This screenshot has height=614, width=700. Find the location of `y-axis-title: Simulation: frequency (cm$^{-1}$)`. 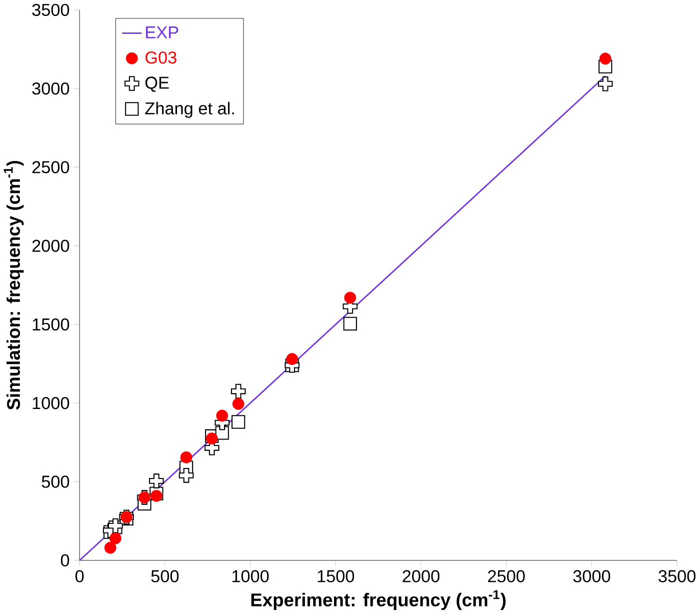

y-axis-title: Simulation: frequency (cm$^{-1}$) is located at coordinates (14, 285).